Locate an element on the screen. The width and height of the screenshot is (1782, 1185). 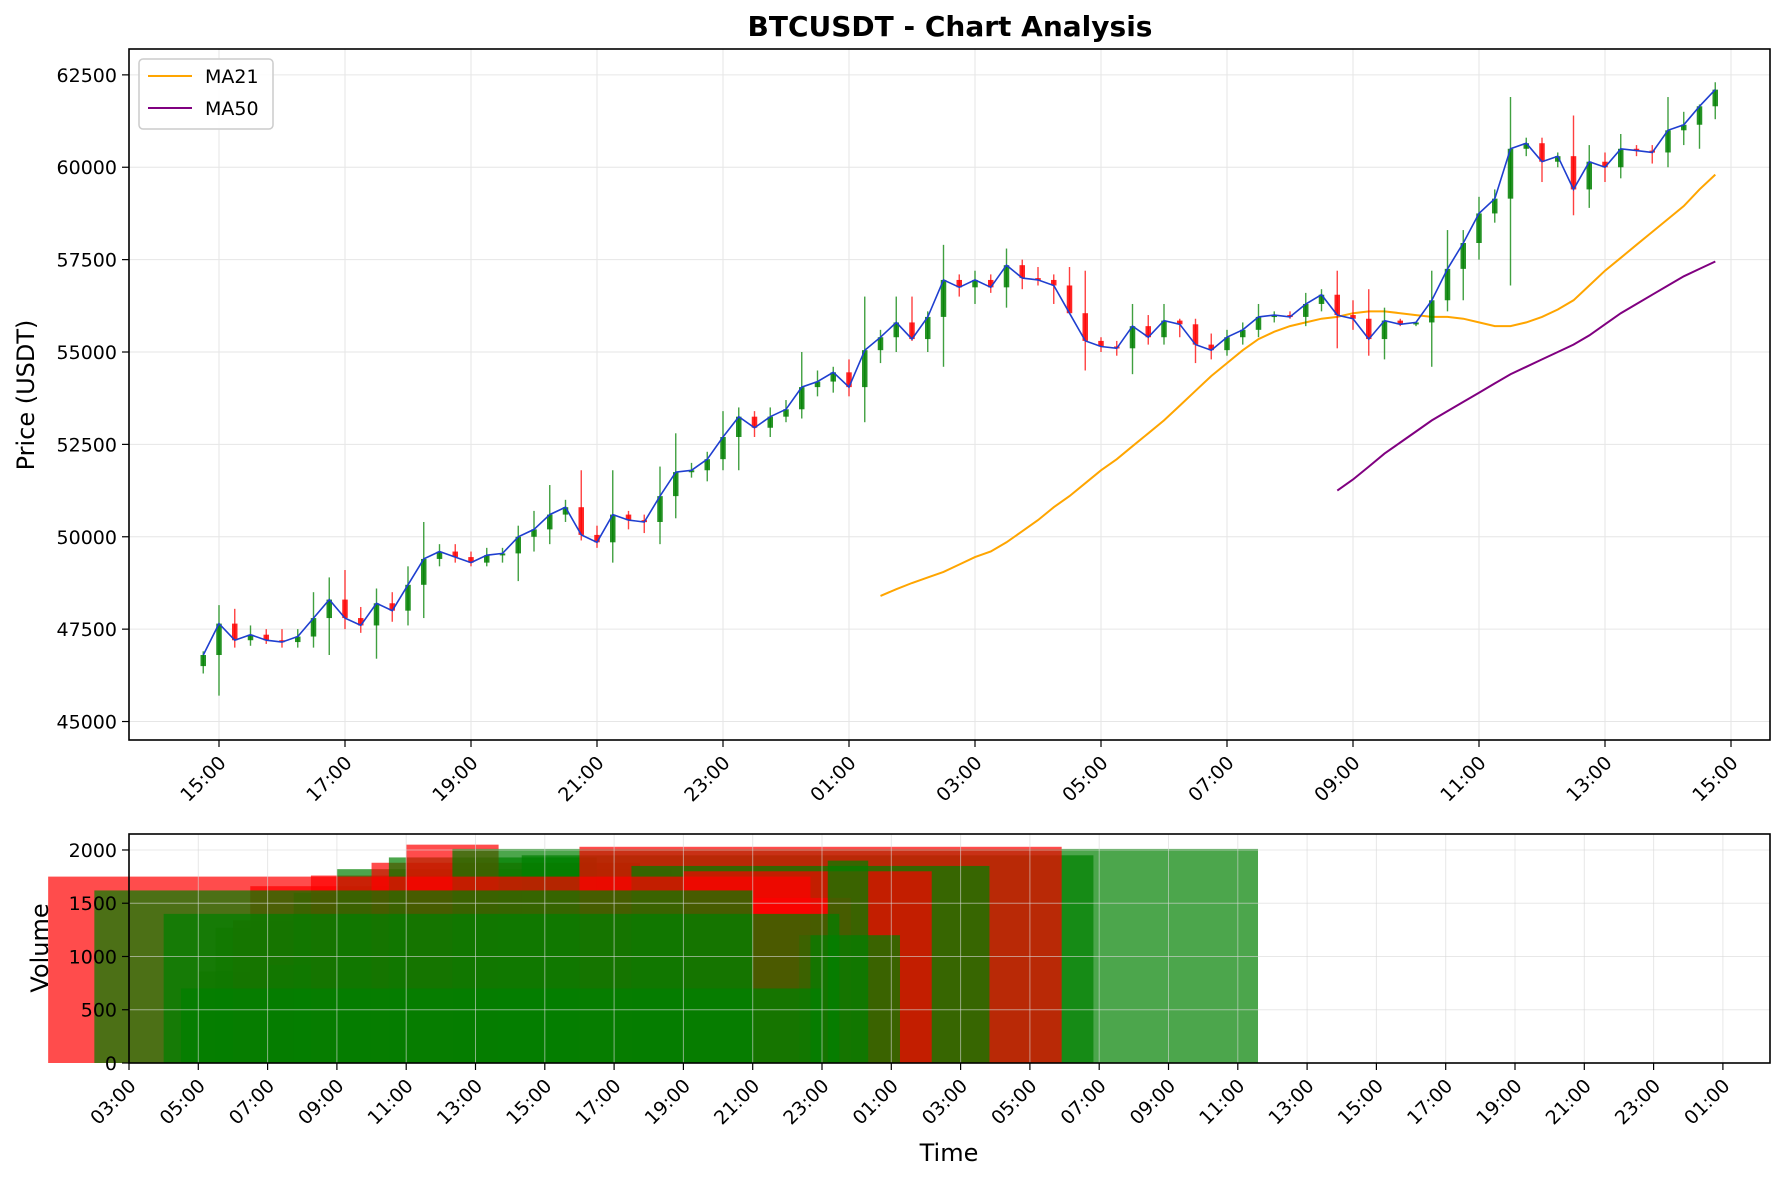
chart-title: BTCUSDT - Chart Analysis is located at coordinates (950, 26).